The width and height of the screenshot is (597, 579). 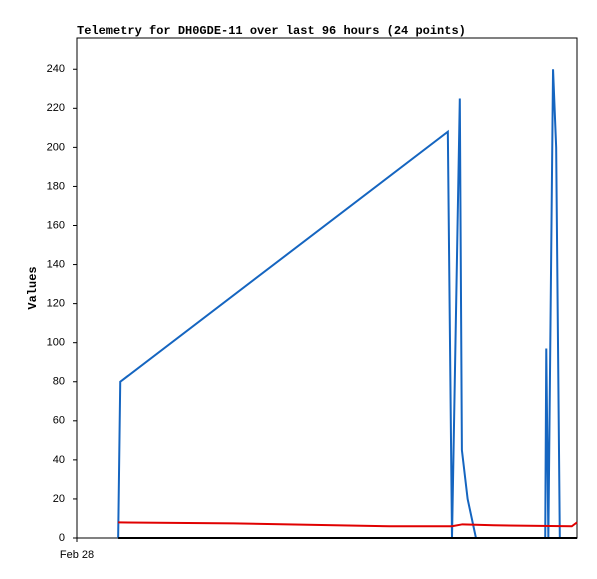 What do you see at coordinates (56, 304) in the screenshot?
I see `y-tick-label: 120` at bounding box center [56, 304].